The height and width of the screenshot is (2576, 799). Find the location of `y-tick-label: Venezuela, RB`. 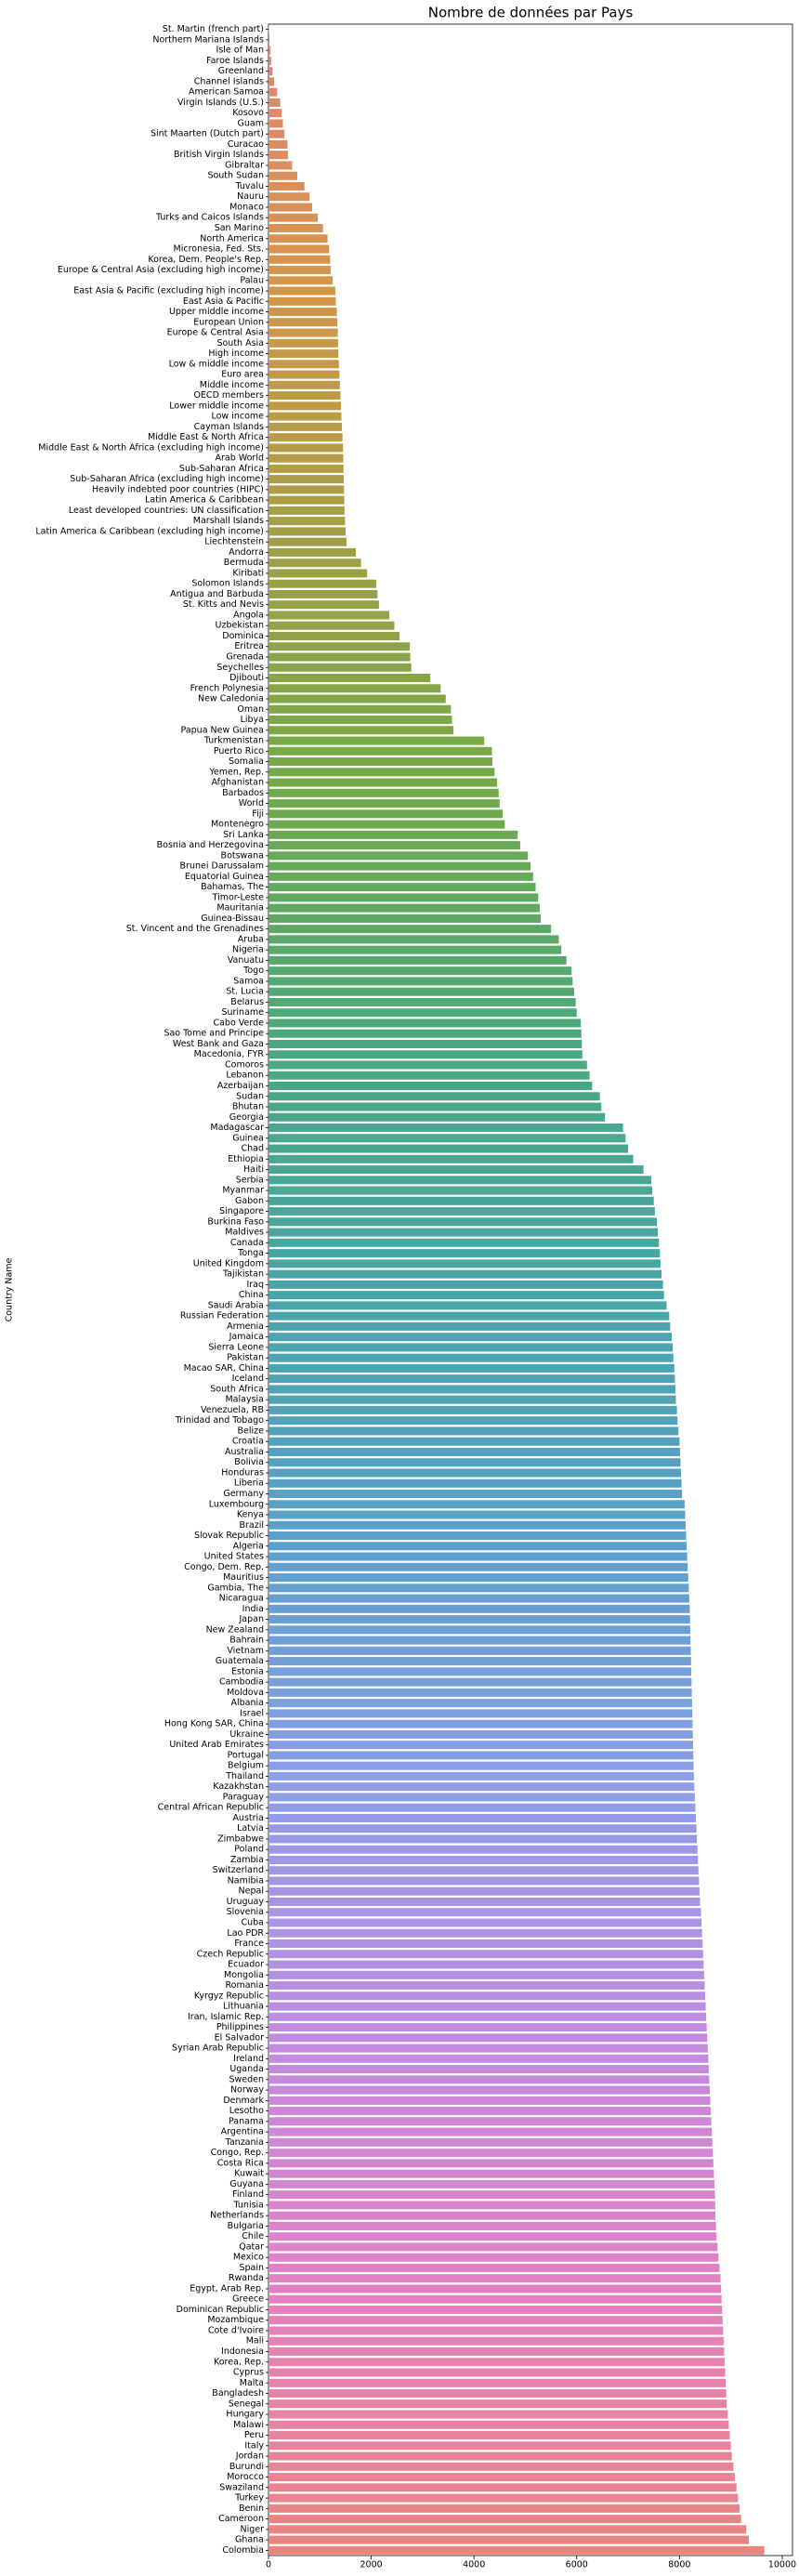

y-tick-label: Venezuela, RB is located at coordinates (232, 1410).